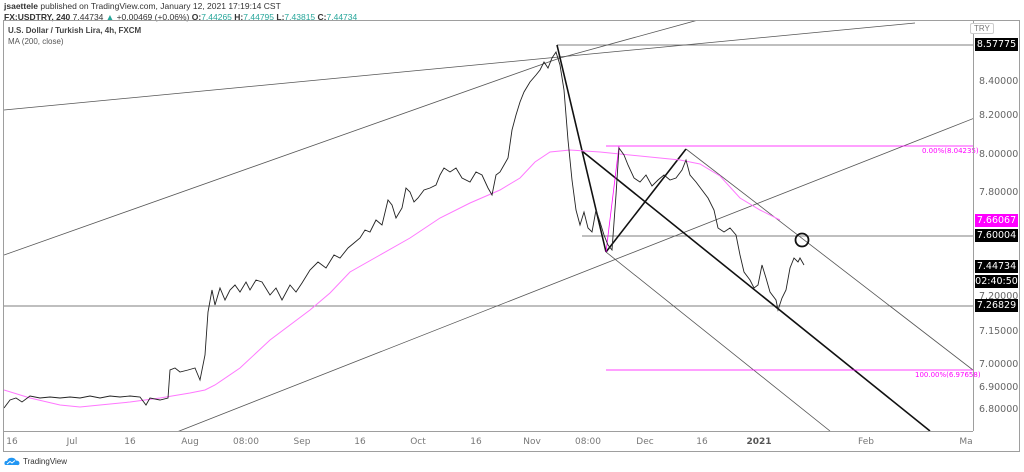 The height and width of the screenshot is (472, 1024). What do you see at coordinates (75, 30) in the screenshot?
I see `legend-title: U.S. Dollar / Turkish Lira, 4h, FXCM` at bounding box center [75, 30].